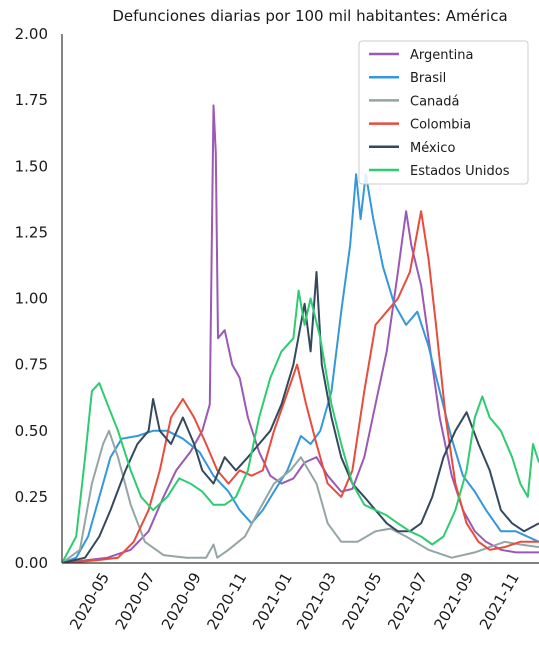  What do you see at coordinates (407, 600) in the screenshot?
I see `x-tick-label: 2021-07` at bounding box center [407, 600].